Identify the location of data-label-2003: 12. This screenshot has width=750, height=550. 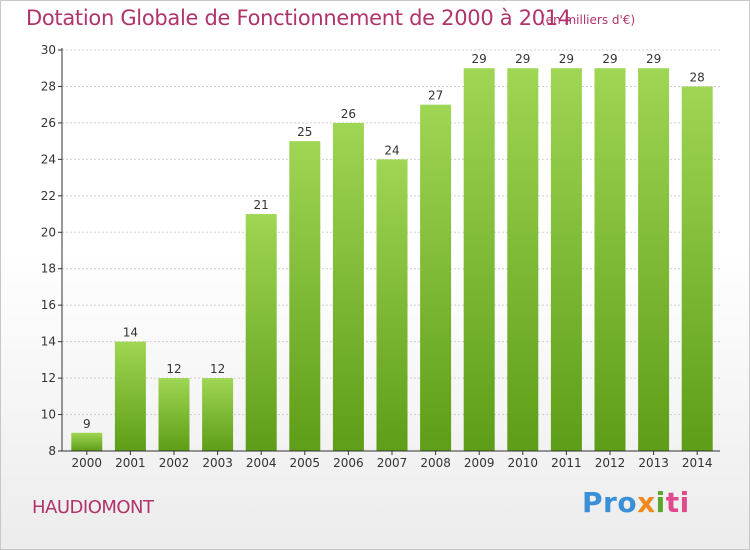
(217, 369).